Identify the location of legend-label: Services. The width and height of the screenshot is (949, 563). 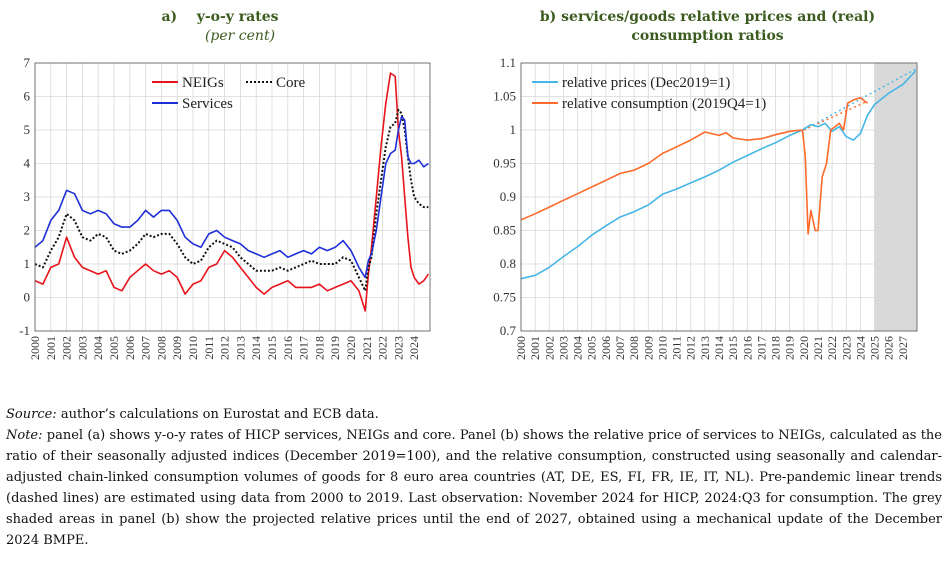
(207, 104).